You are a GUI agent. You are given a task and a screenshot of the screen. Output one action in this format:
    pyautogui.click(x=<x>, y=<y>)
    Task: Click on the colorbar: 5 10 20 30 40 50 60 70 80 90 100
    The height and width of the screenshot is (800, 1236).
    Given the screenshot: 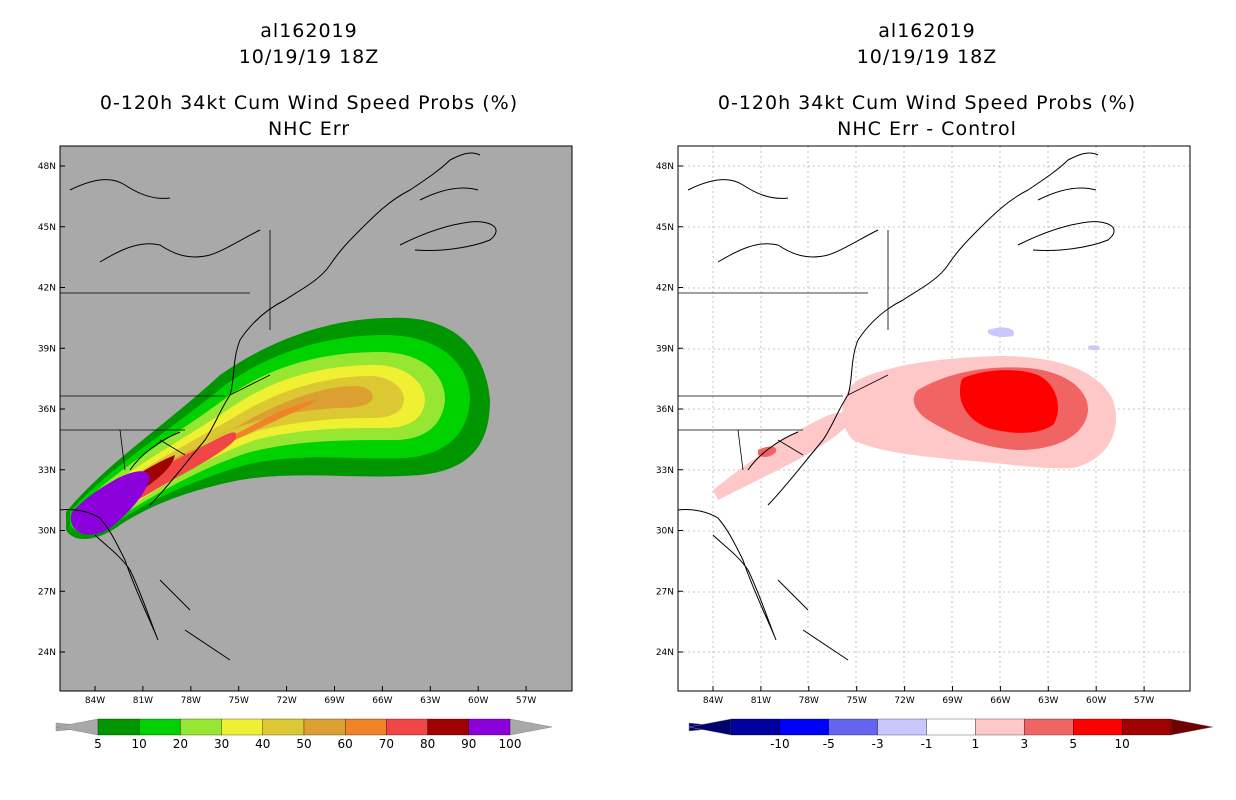 What is the action you would take?
    pyautogui.click(x=304, y=734)
    